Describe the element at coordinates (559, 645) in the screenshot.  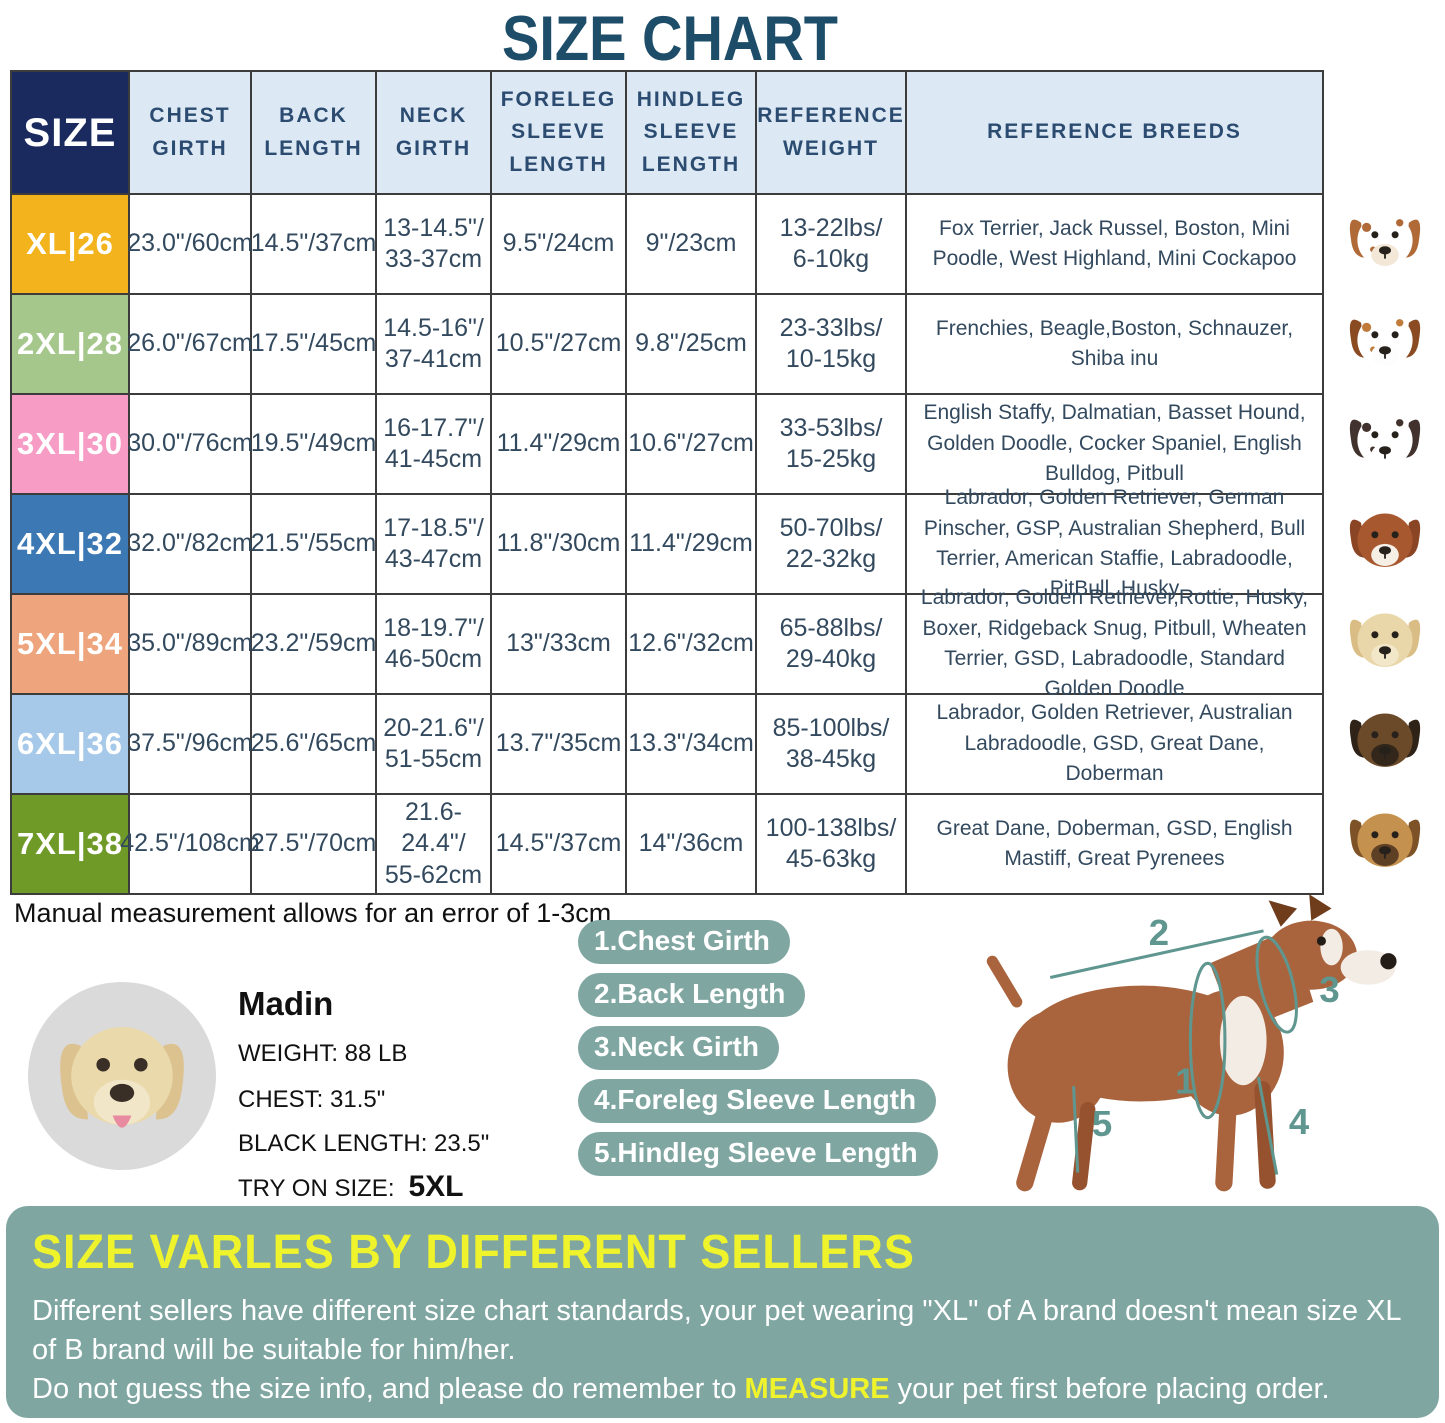
I see `foreleg-sleeve-value: 13"/33cm` at that location.